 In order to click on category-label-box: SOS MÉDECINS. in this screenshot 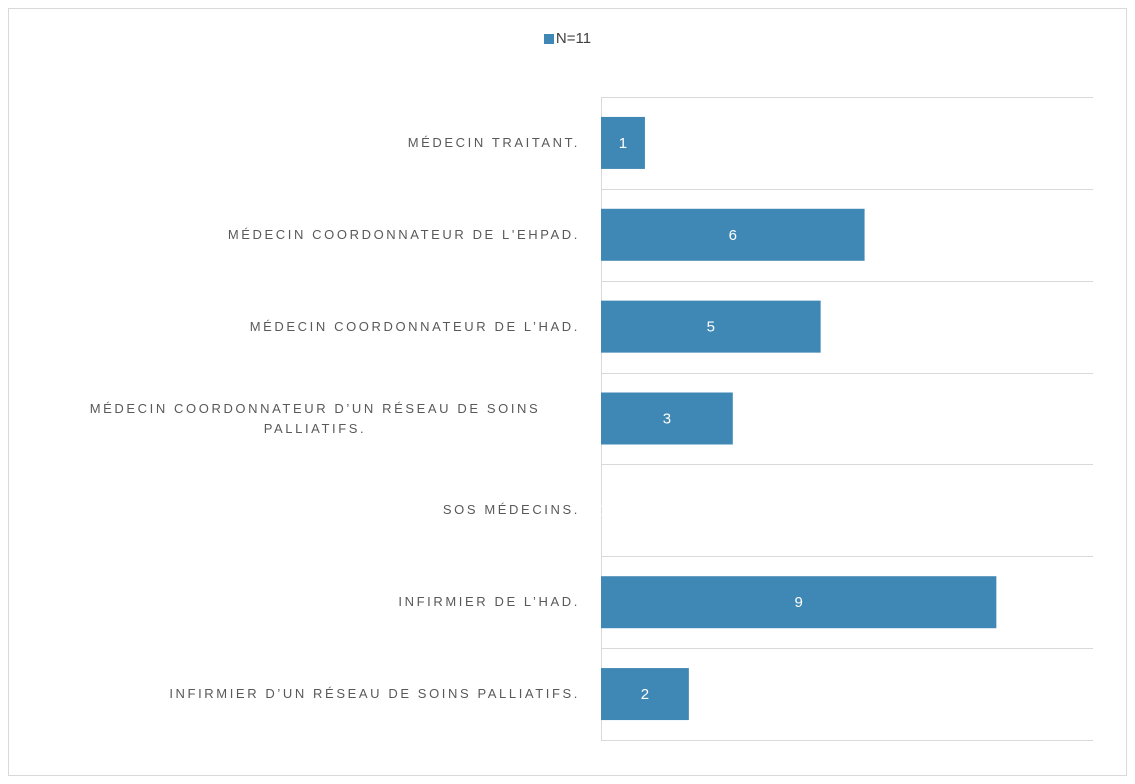, I will do `click(511, 510)`.